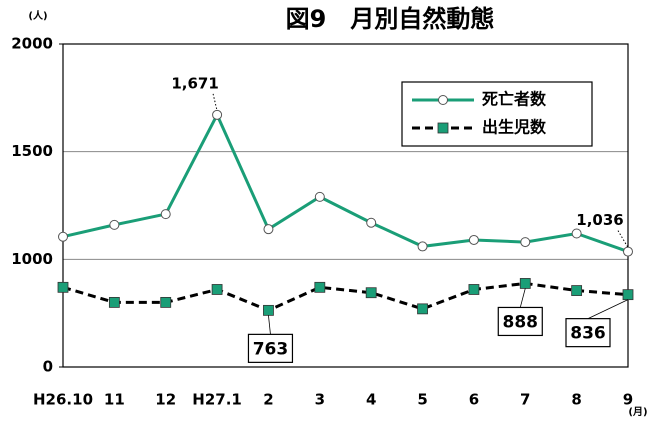  Describe the element at coordinates (637, 412) in the screenshot. I see `x-axis-label: (月)` at that location.